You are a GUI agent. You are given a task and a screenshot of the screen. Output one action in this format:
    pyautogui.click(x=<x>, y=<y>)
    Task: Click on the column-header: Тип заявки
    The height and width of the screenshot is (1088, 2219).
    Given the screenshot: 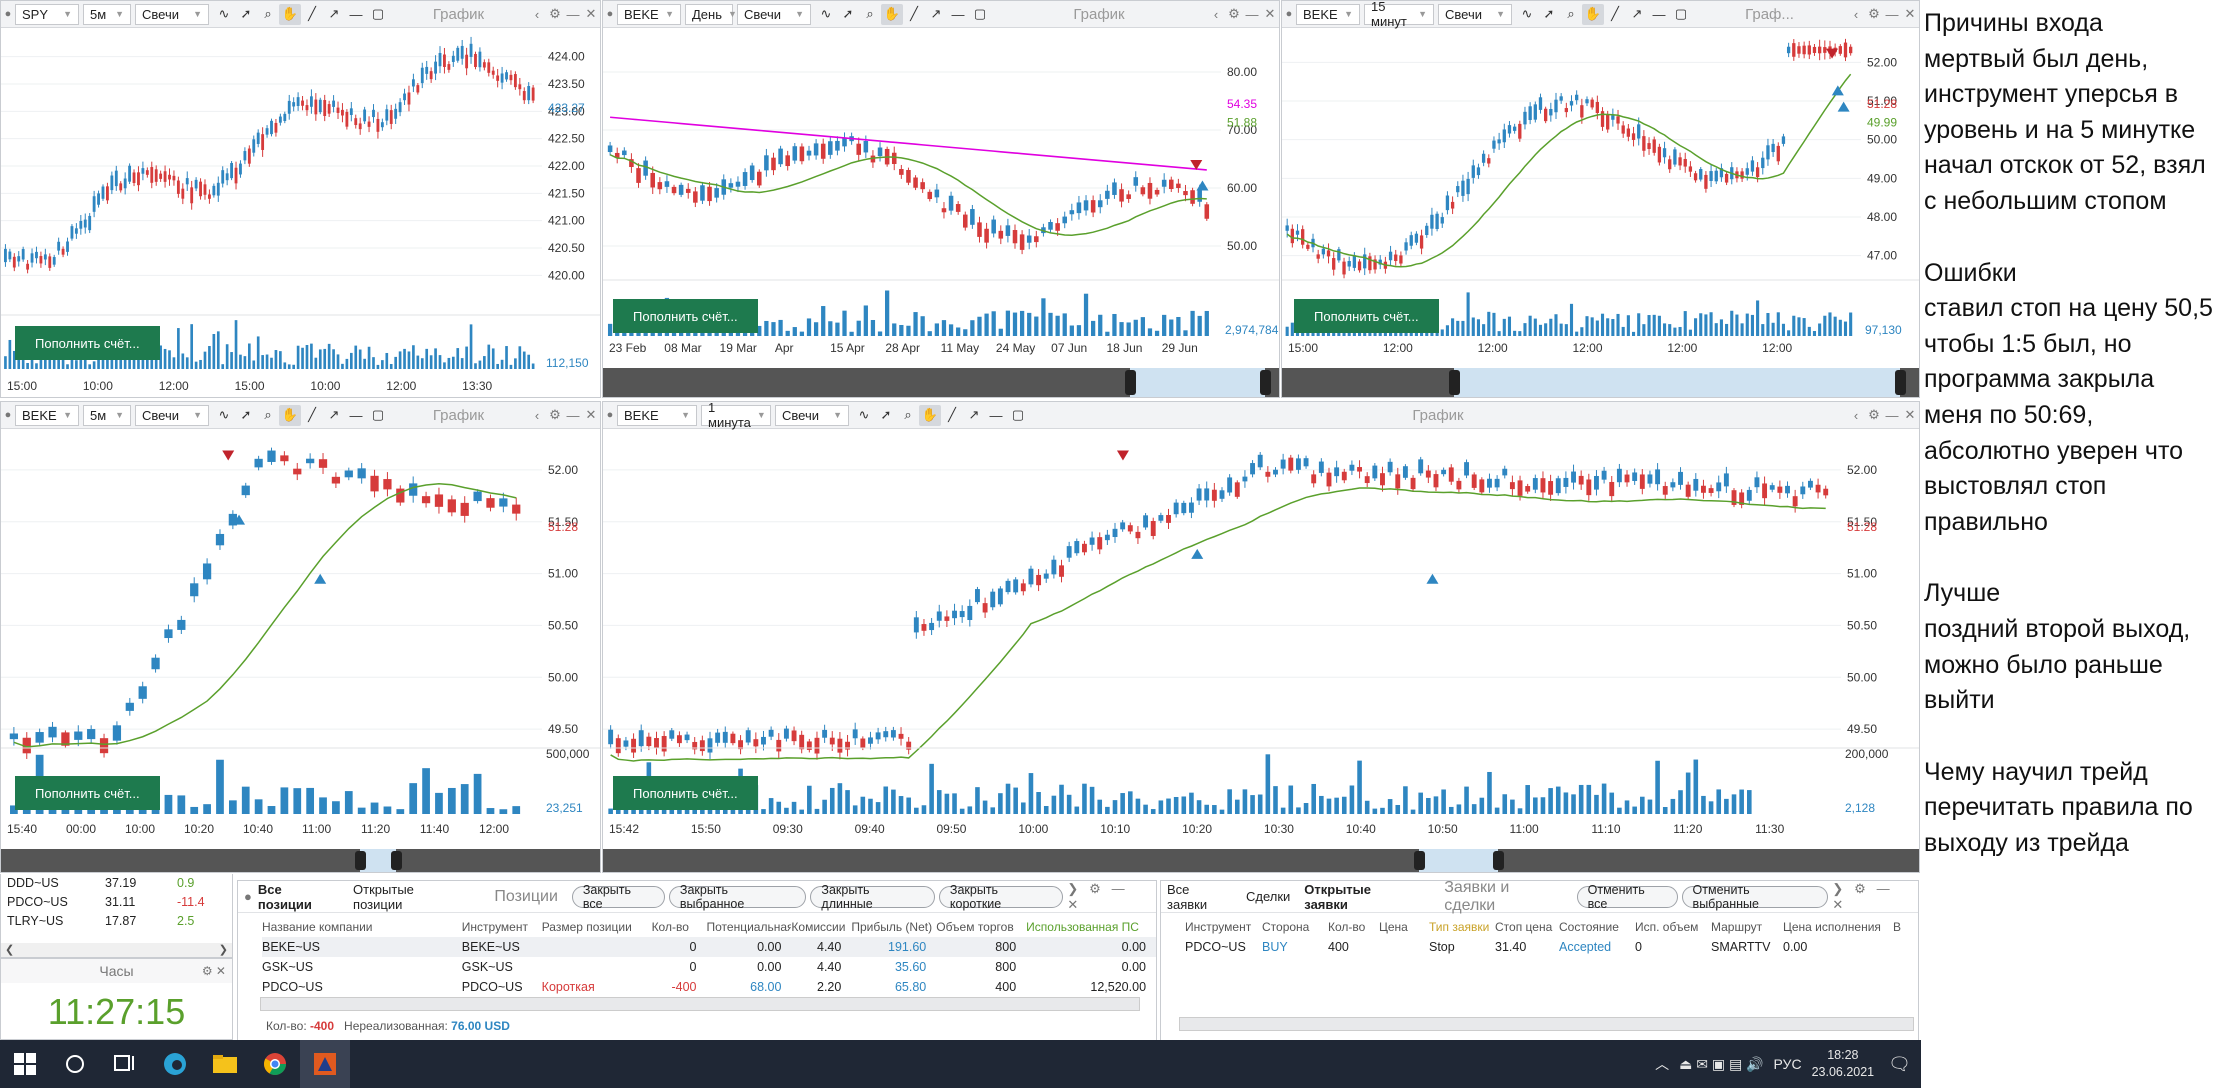 What is the action you would take?
    pyautogui.click(x=1459, y=927)
    